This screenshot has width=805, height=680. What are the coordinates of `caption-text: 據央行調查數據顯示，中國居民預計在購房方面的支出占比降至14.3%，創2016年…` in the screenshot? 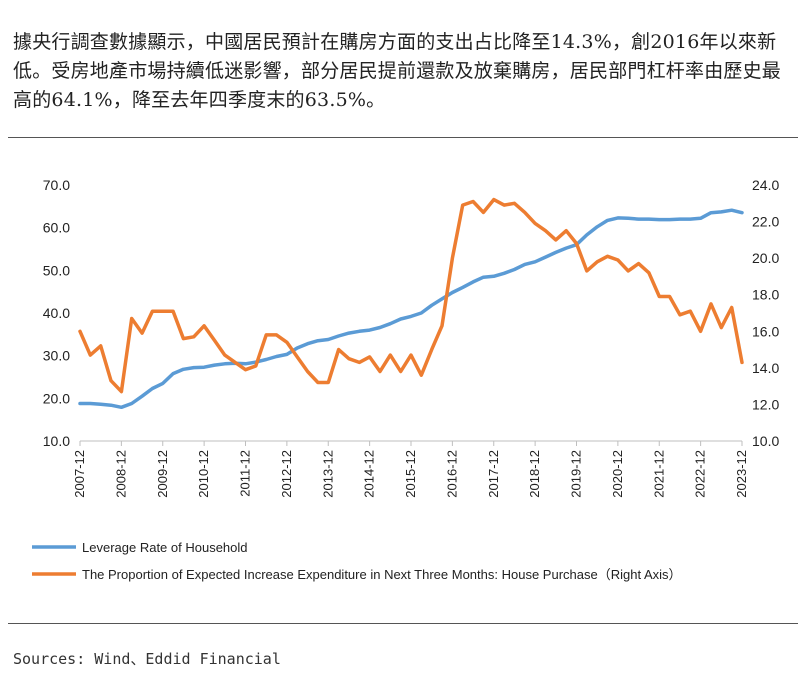 It's located at (397, 71).